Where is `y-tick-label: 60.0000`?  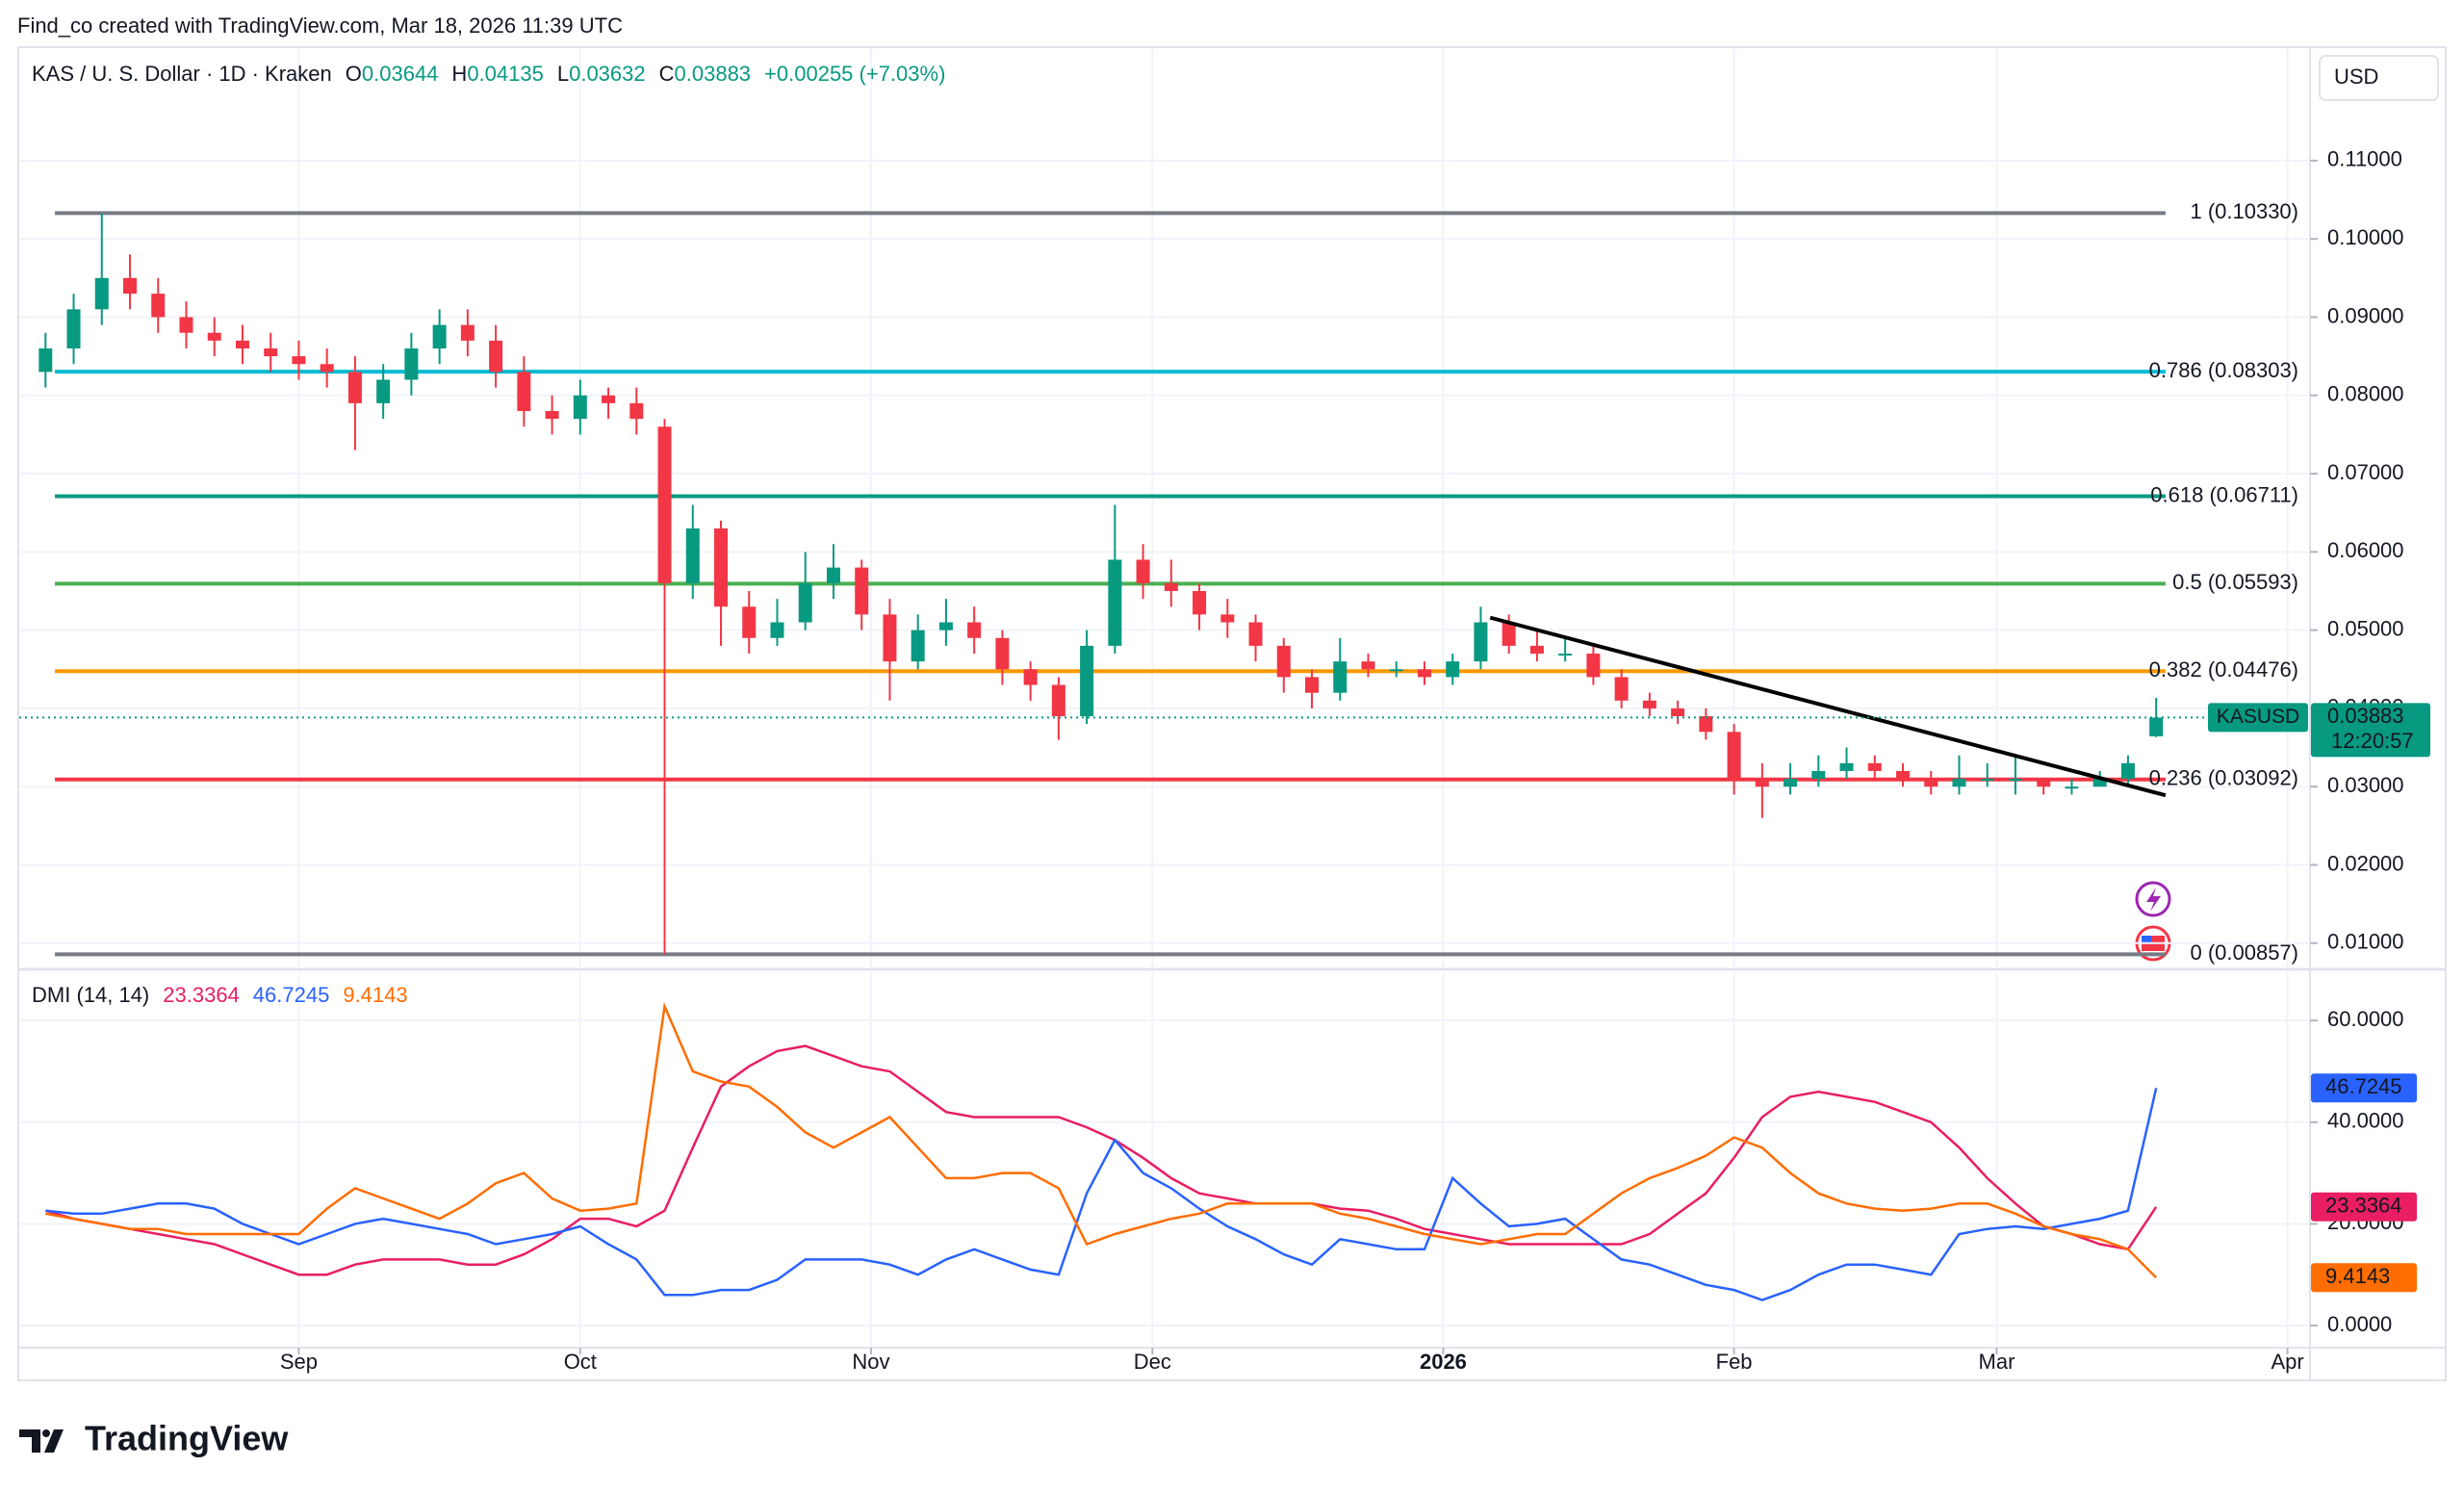
y-tick-label: 60.0000 is located at coordinates (2365, 1019).